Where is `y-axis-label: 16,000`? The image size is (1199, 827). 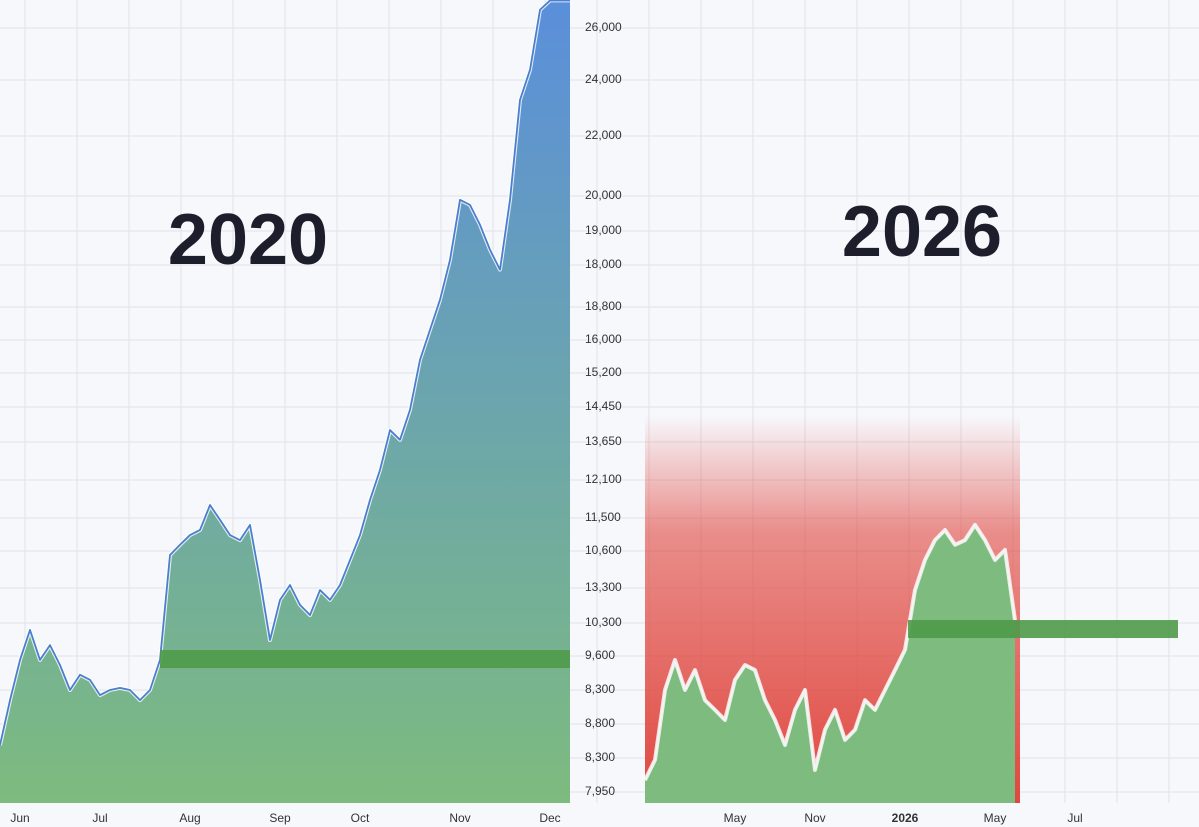
y-axis-label: 16,000 is located at coordinates (603, 339).